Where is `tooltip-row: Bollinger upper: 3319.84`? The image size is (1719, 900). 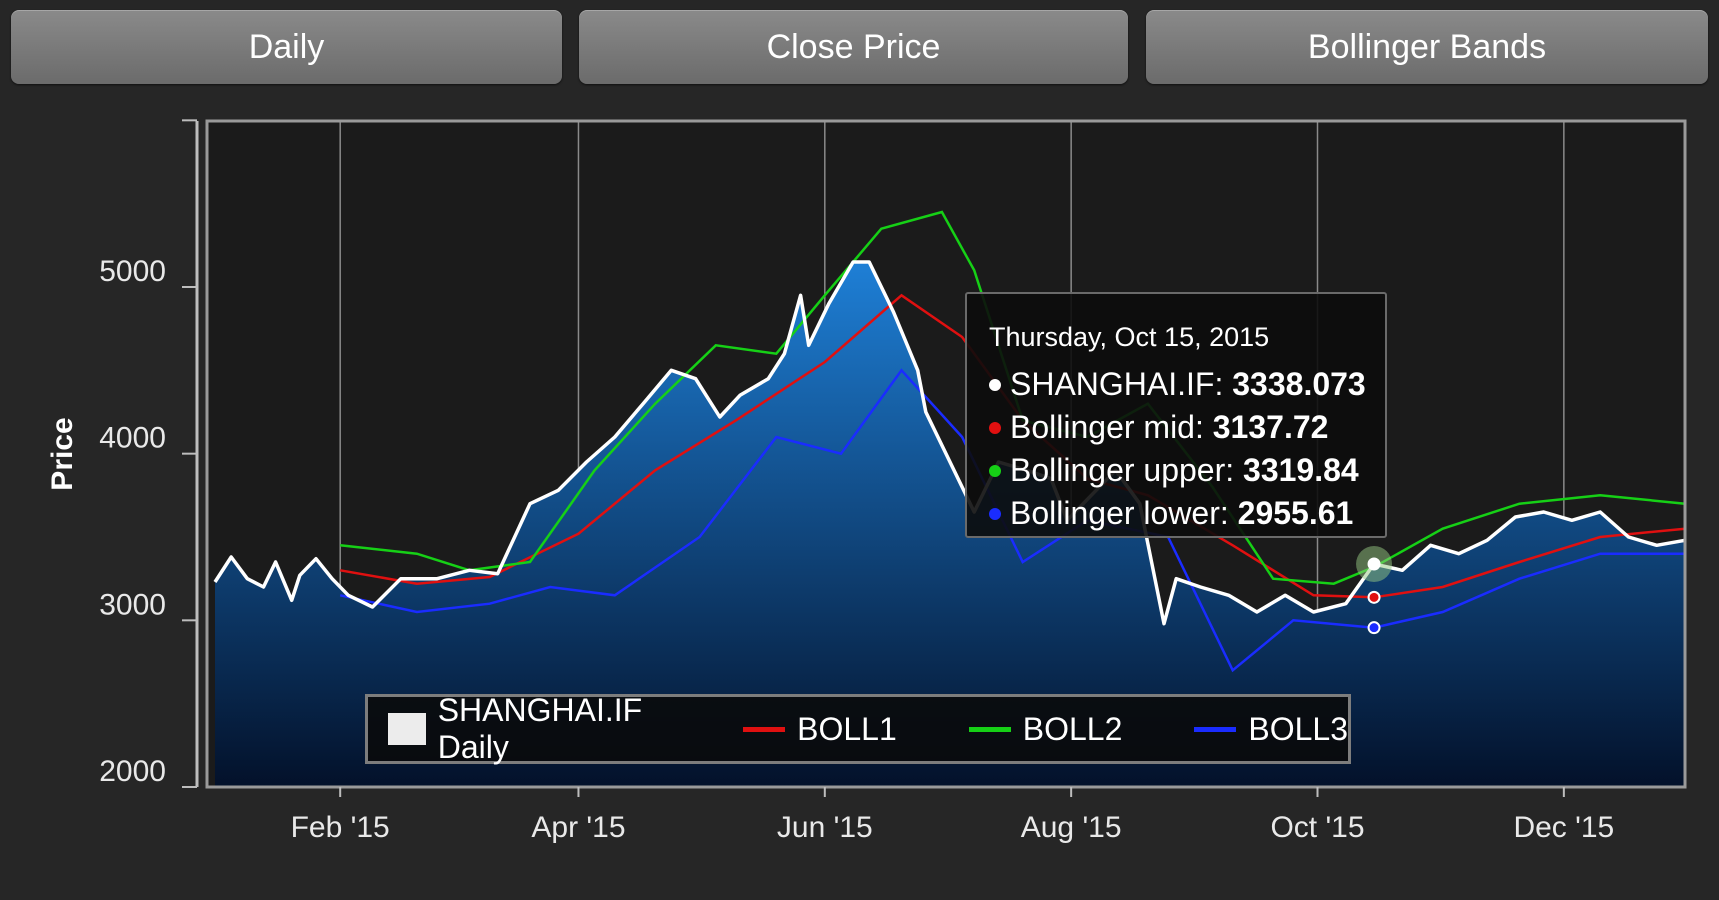 tooltip-row: Bollinger upper: 3319.84 is located at coordinates (1187, 470).